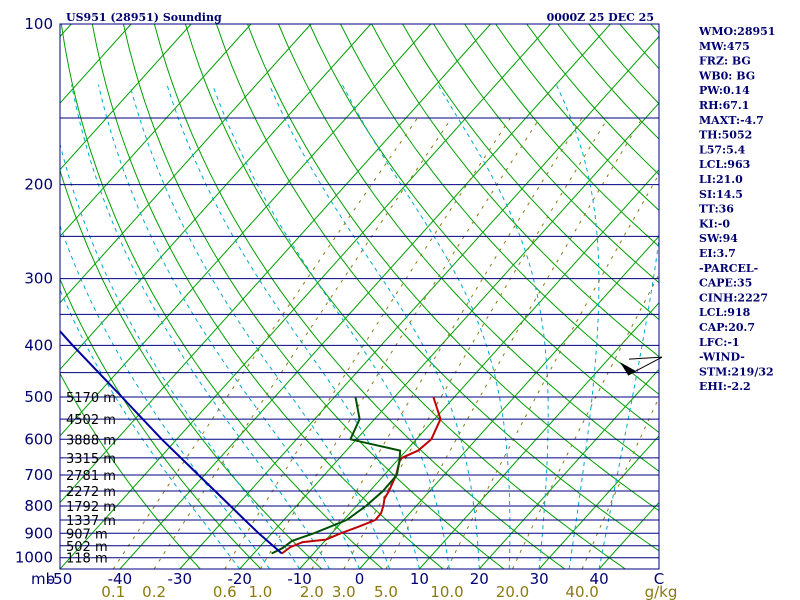 Image resolution: width=800 pixels, height=600 pixels. I want to click on index-line: FRZ: BG, so click(725, 61).